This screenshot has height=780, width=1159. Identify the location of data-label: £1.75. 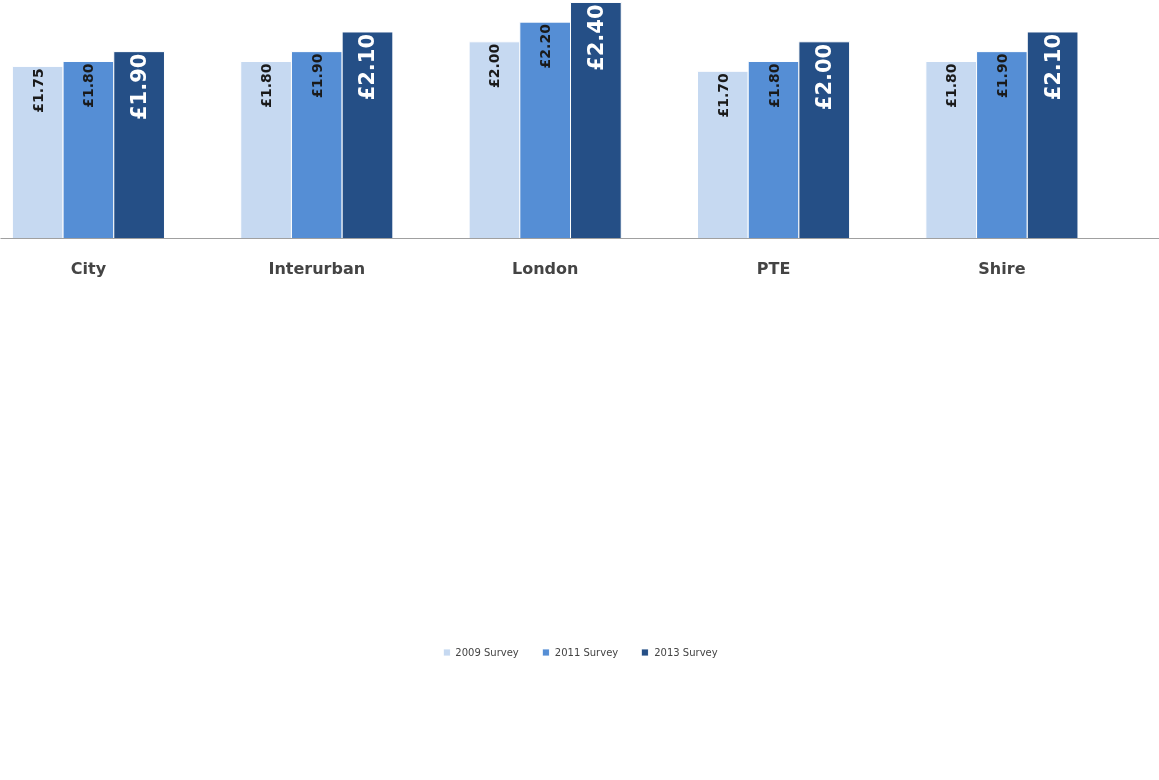
(37, 90).